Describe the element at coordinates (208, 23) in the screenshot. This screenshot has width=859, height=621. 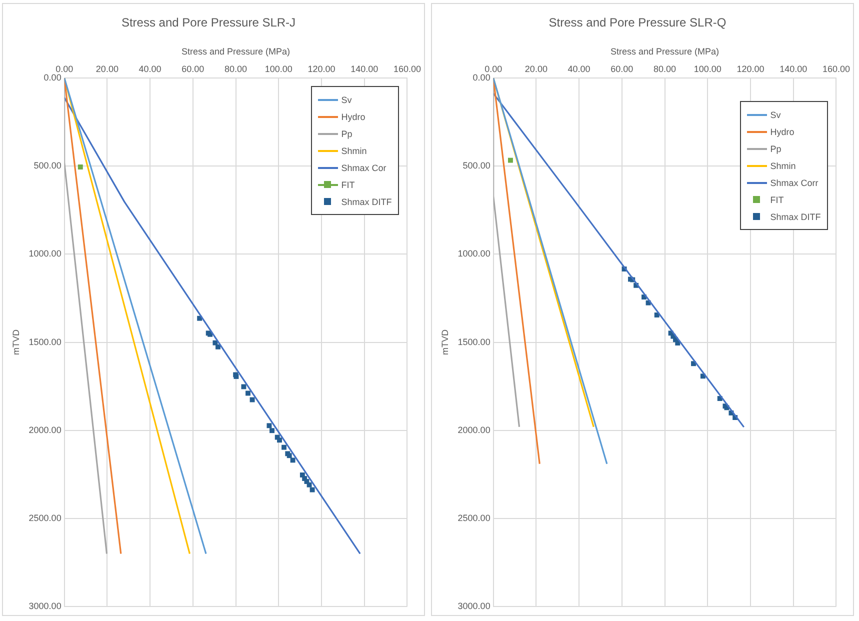
I see `chart-title: Stress and Pore Pressure SLR-J` at that location.